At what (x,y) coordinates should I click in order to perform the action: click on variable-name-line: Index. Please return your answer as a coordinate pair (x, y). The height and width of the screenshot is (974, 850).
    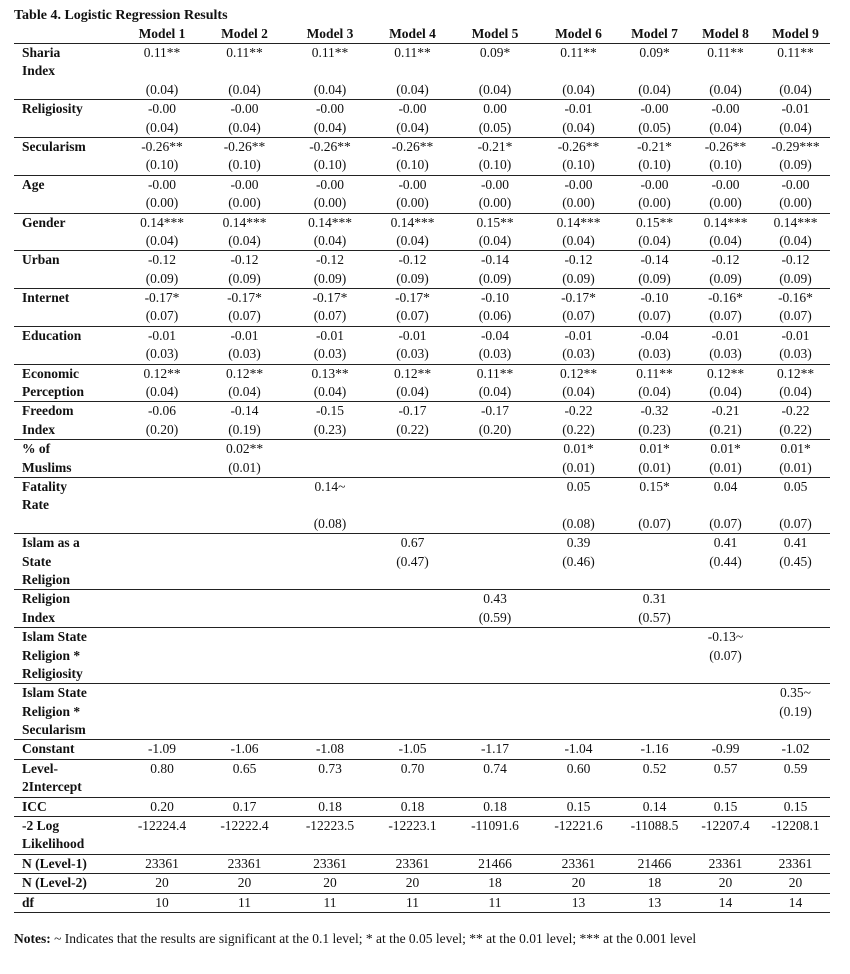
    Looking at the image, I should click on (39, 429).